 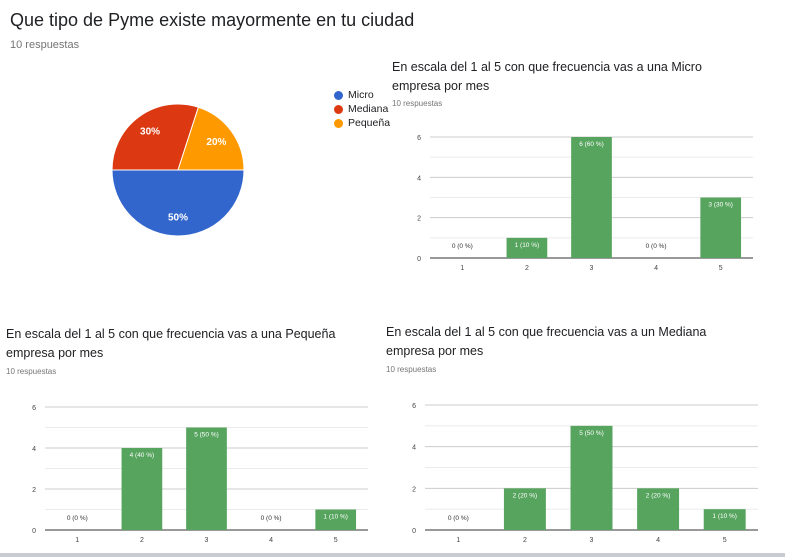 What do you see at coordinates (338, 109) in the screenshot?
I see `legend-swatch-mediana` at bounding box center [338, 109].